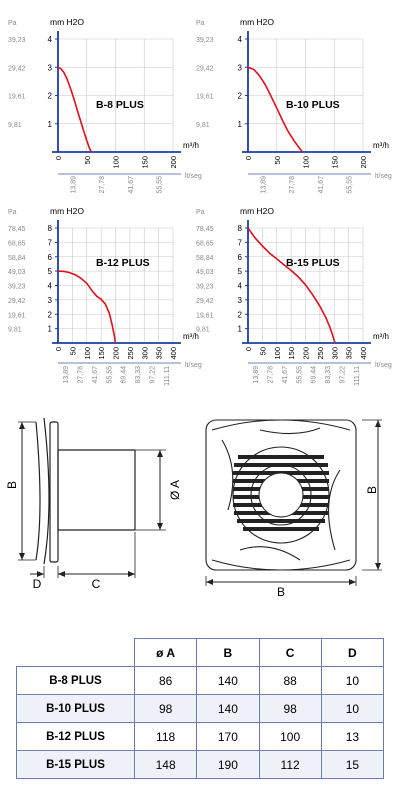 The image size is (400, 800). Describe the element at coordinates (200, 708) in the screenshot. I see `table-row: B-10 PLUS 98 140 98 10` at that location.